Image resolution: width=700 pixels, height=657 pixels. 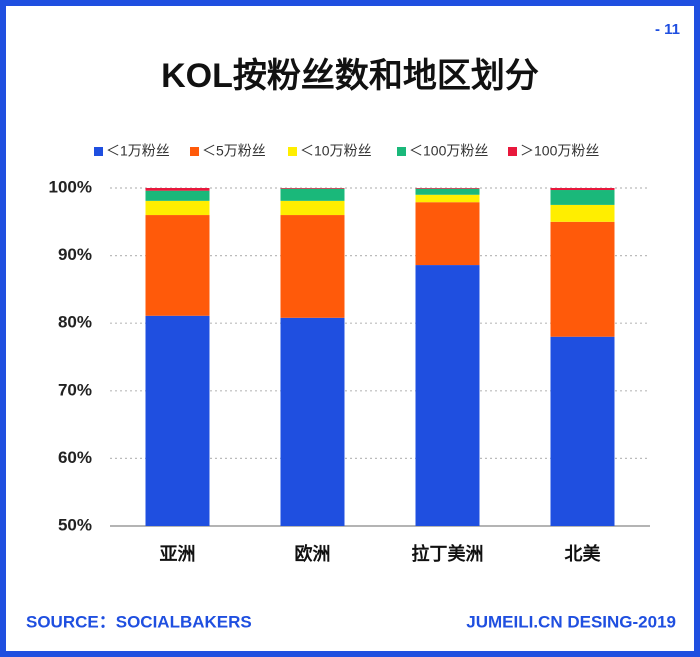 I want to click on x-tick-label: 拉丁美洲, so click(x=448, y=553).